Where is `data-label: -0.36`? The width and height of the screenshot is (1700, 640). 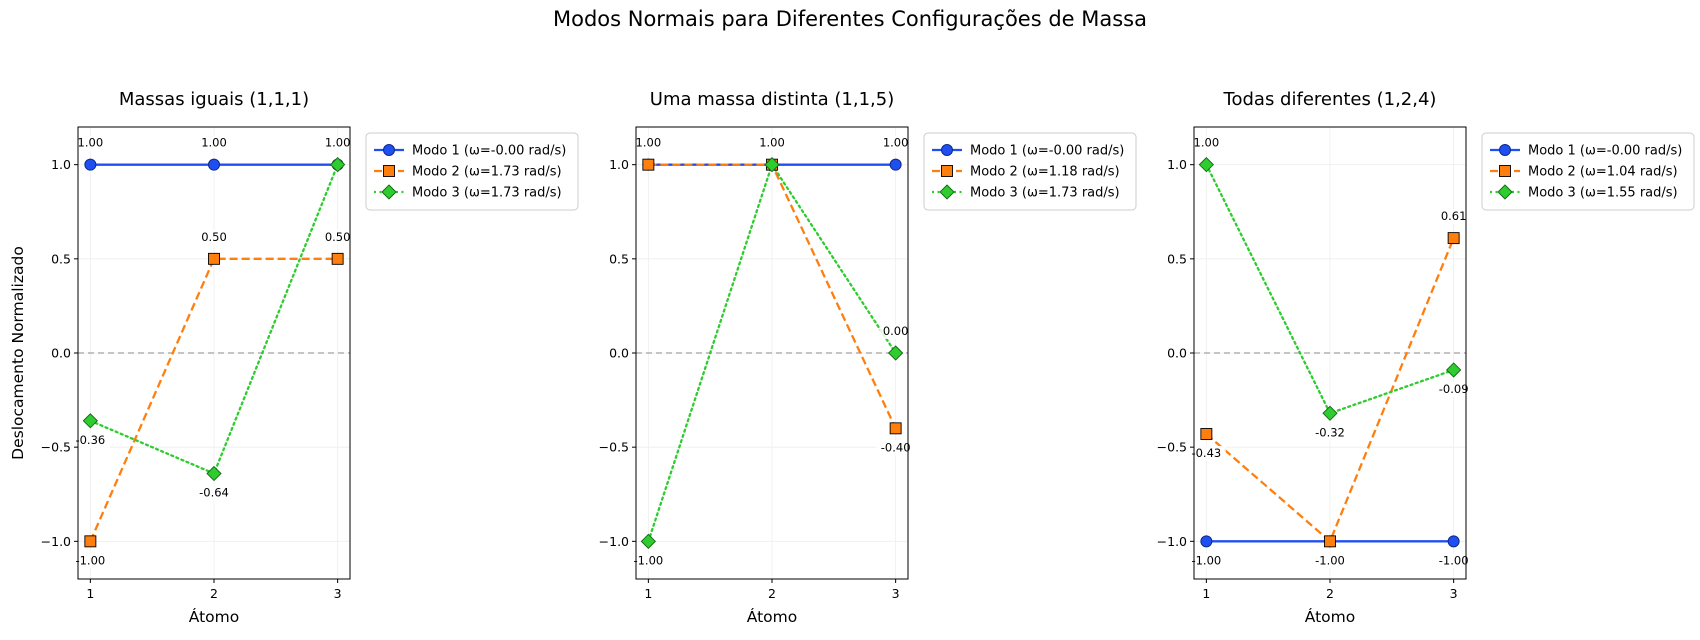
data-label: -0.36 is located at coordinates (90, 440).